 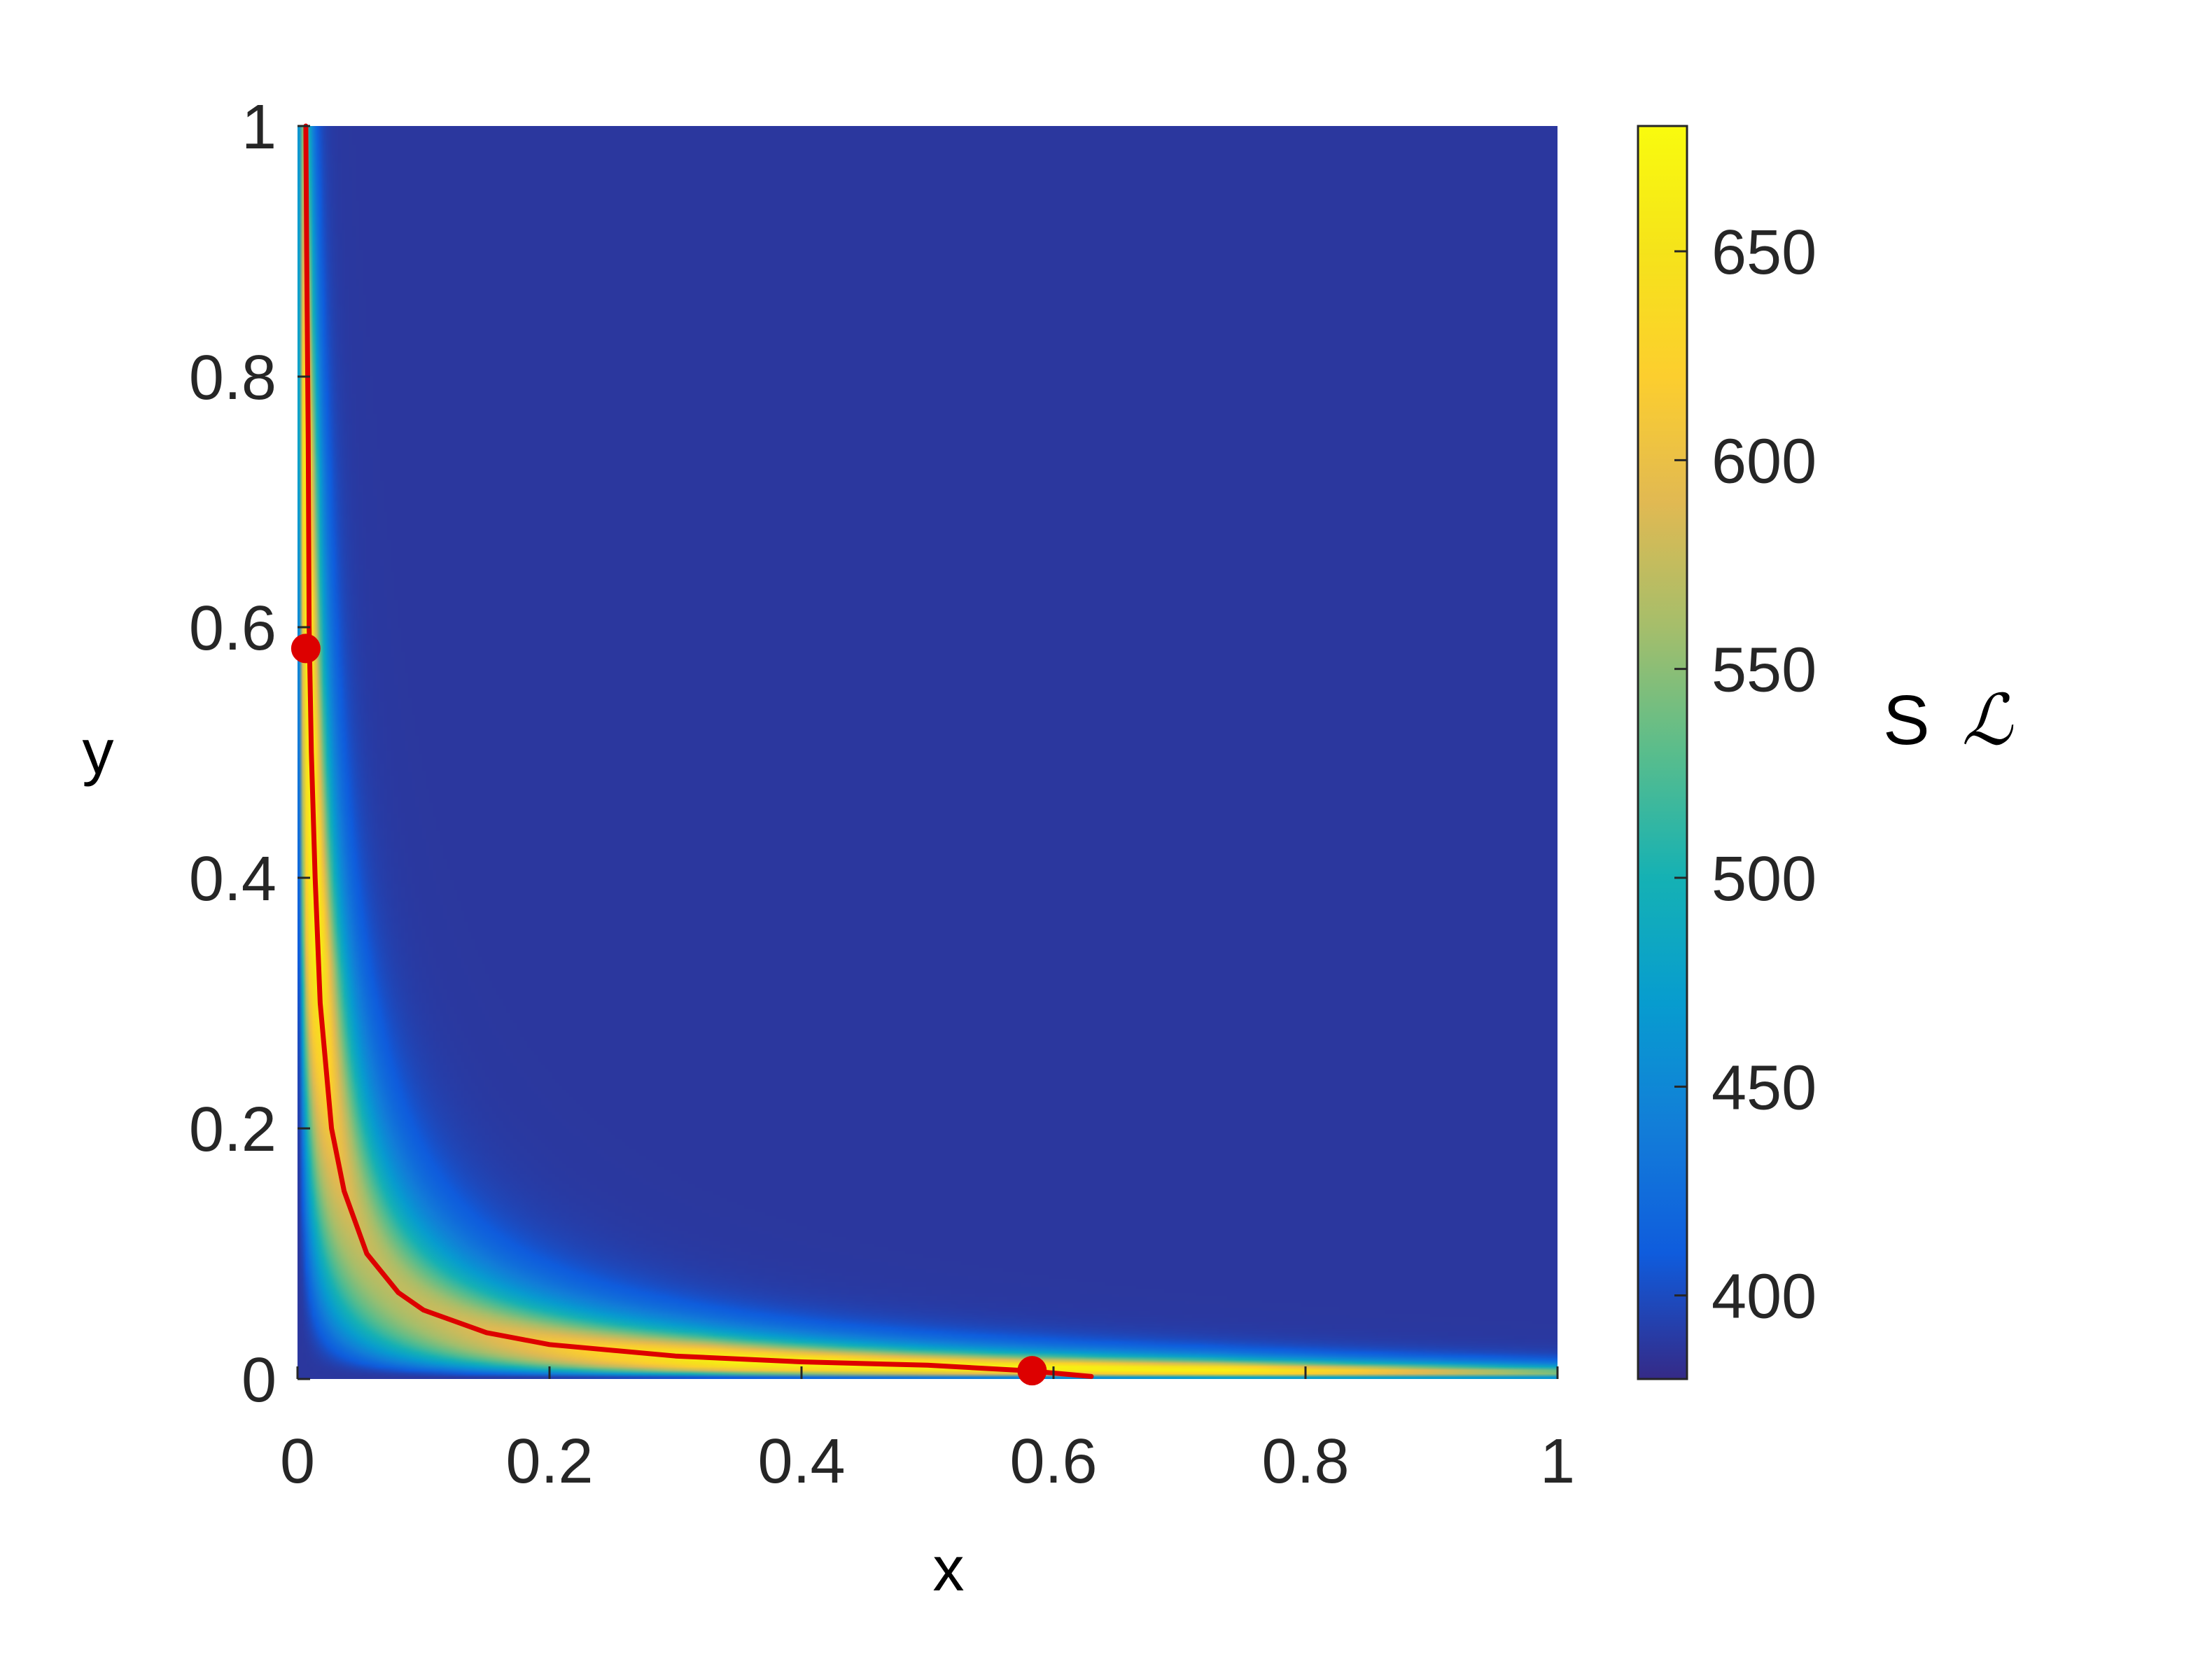 I want to click on colorbar-tick-label: 400, so click(x=1764, y=1297).